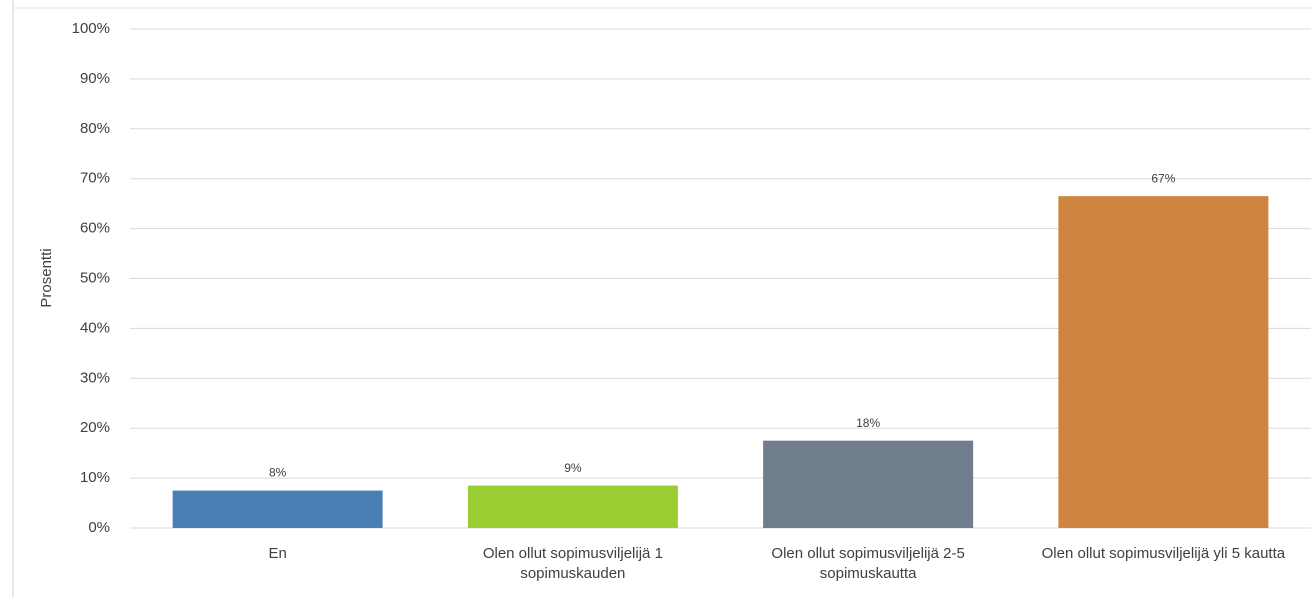 The height and width of the screenshot is (597, 1311). What do you see at coordinates (1163, 178) in the screenshot?
I see `data-label: 67%` at bounding box center [1163, 178].